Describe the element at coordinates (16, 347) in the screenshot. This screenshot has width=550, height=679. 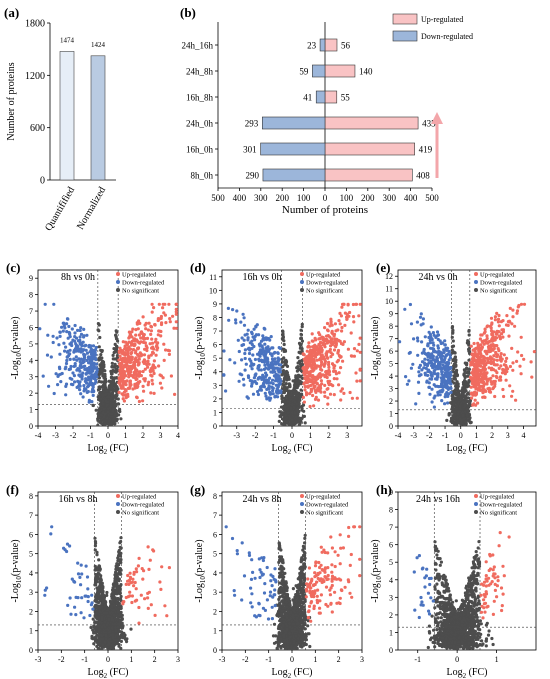
I see `y-axis-title: -Log10(p-value)` at that location.